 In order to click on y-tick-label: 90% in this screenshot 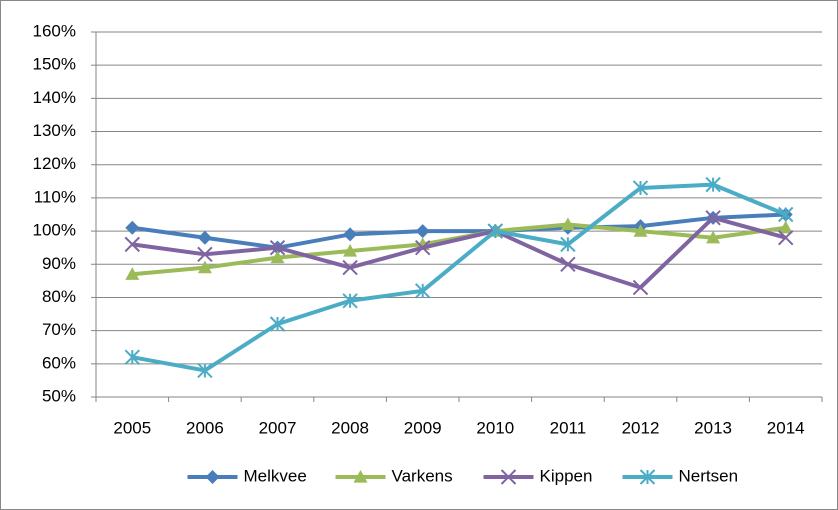, I will do `click(59, 263)`.